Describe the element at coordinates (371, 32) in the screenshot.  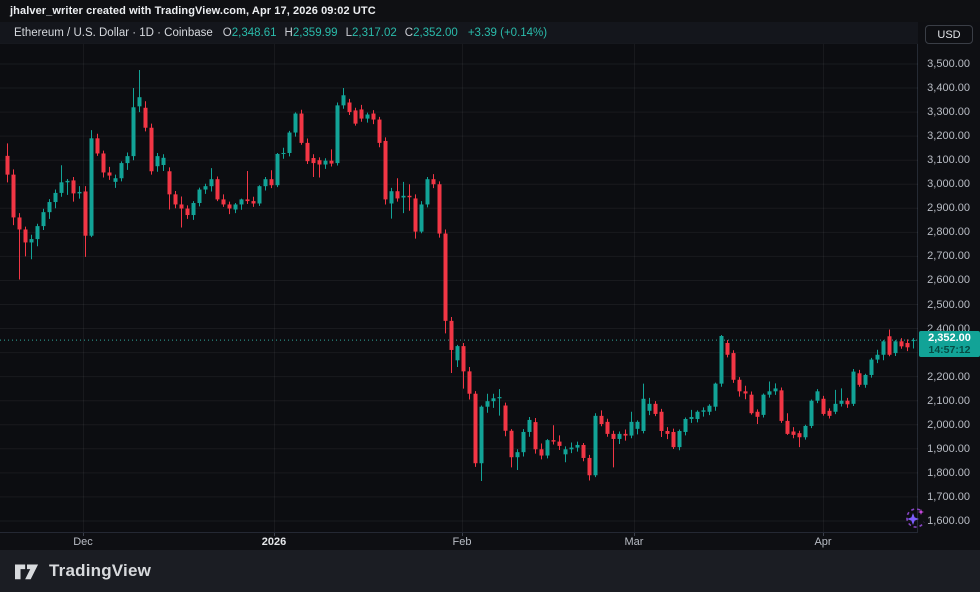
I see `ohlc-low: L2,317.02` at that location.